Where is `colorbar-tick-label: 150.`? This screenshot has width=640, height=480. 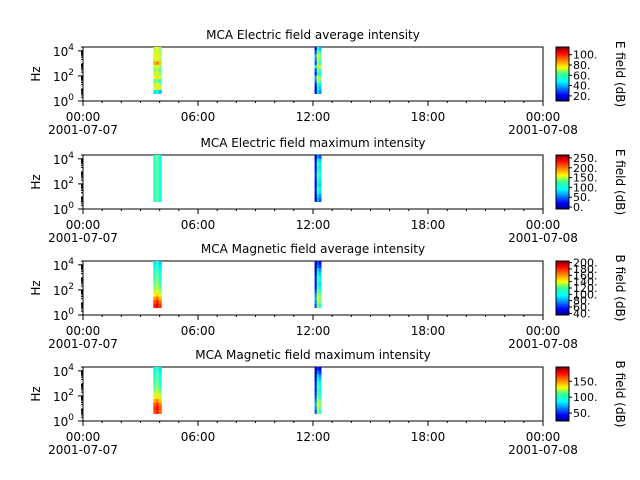 colorbar-tick-label: 150. is located at coordinates (585, 381).